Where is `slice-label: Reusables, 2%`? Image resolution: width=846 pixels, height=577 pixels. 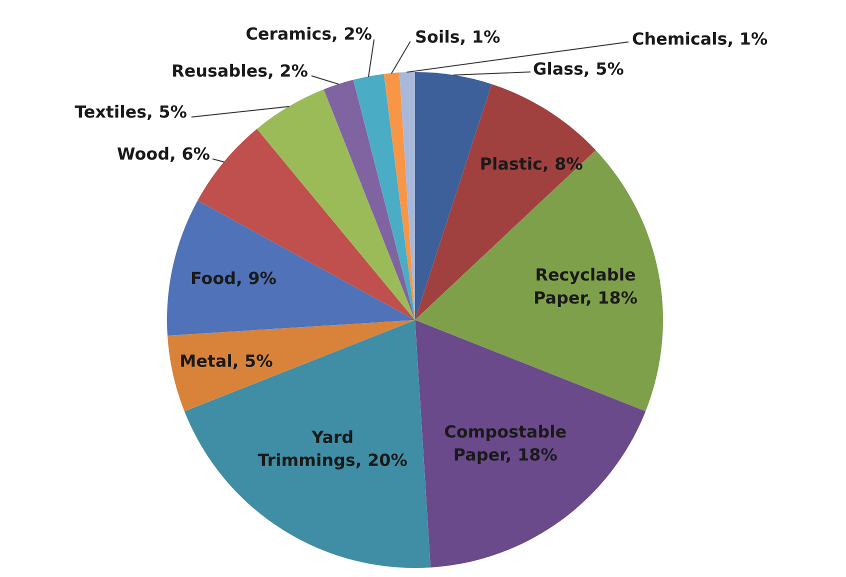 slice-label: Reusables, 2% is located at coordinates (240, 71).